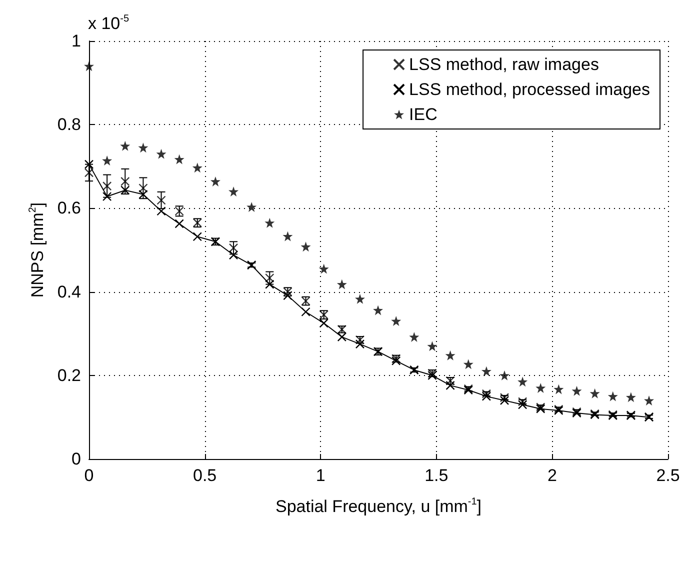  Describe the element at coordinates (668, 475) in the screenshot. I see `x-tick-label: 2.5` at that location.